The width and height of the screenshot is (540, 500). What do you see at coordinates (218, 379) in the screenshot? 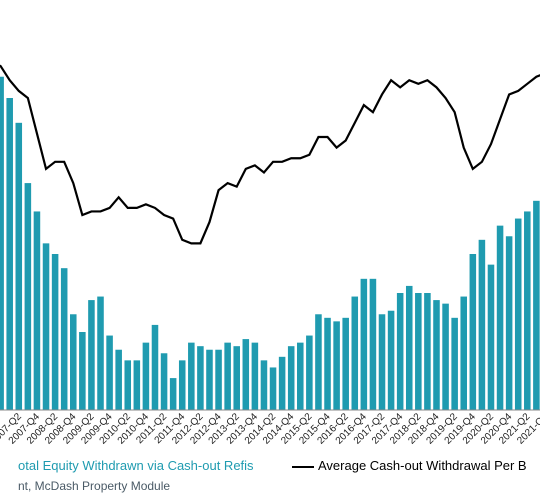
I see `bar-2012-Q4` at bounding box center [218, 379].